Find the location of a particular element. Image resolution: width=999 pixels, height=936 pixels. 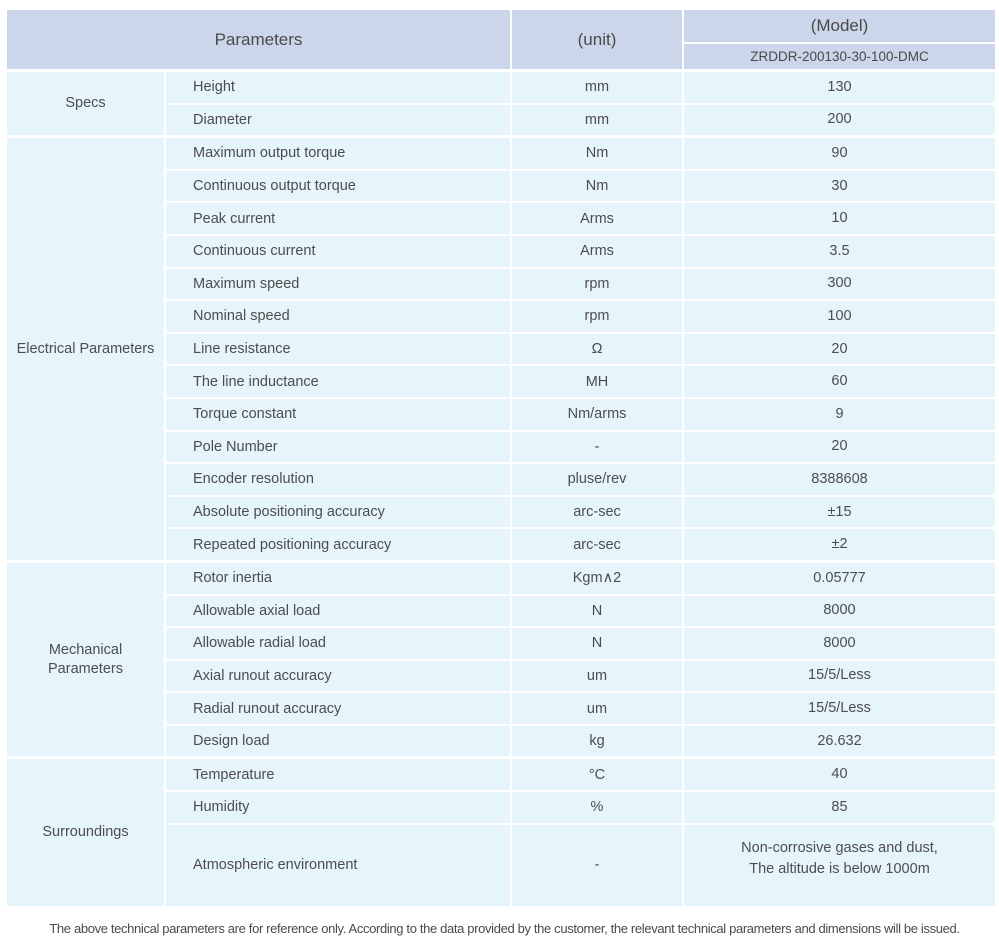

param-name-cell: Temperature is located at coordinates (338, 774).